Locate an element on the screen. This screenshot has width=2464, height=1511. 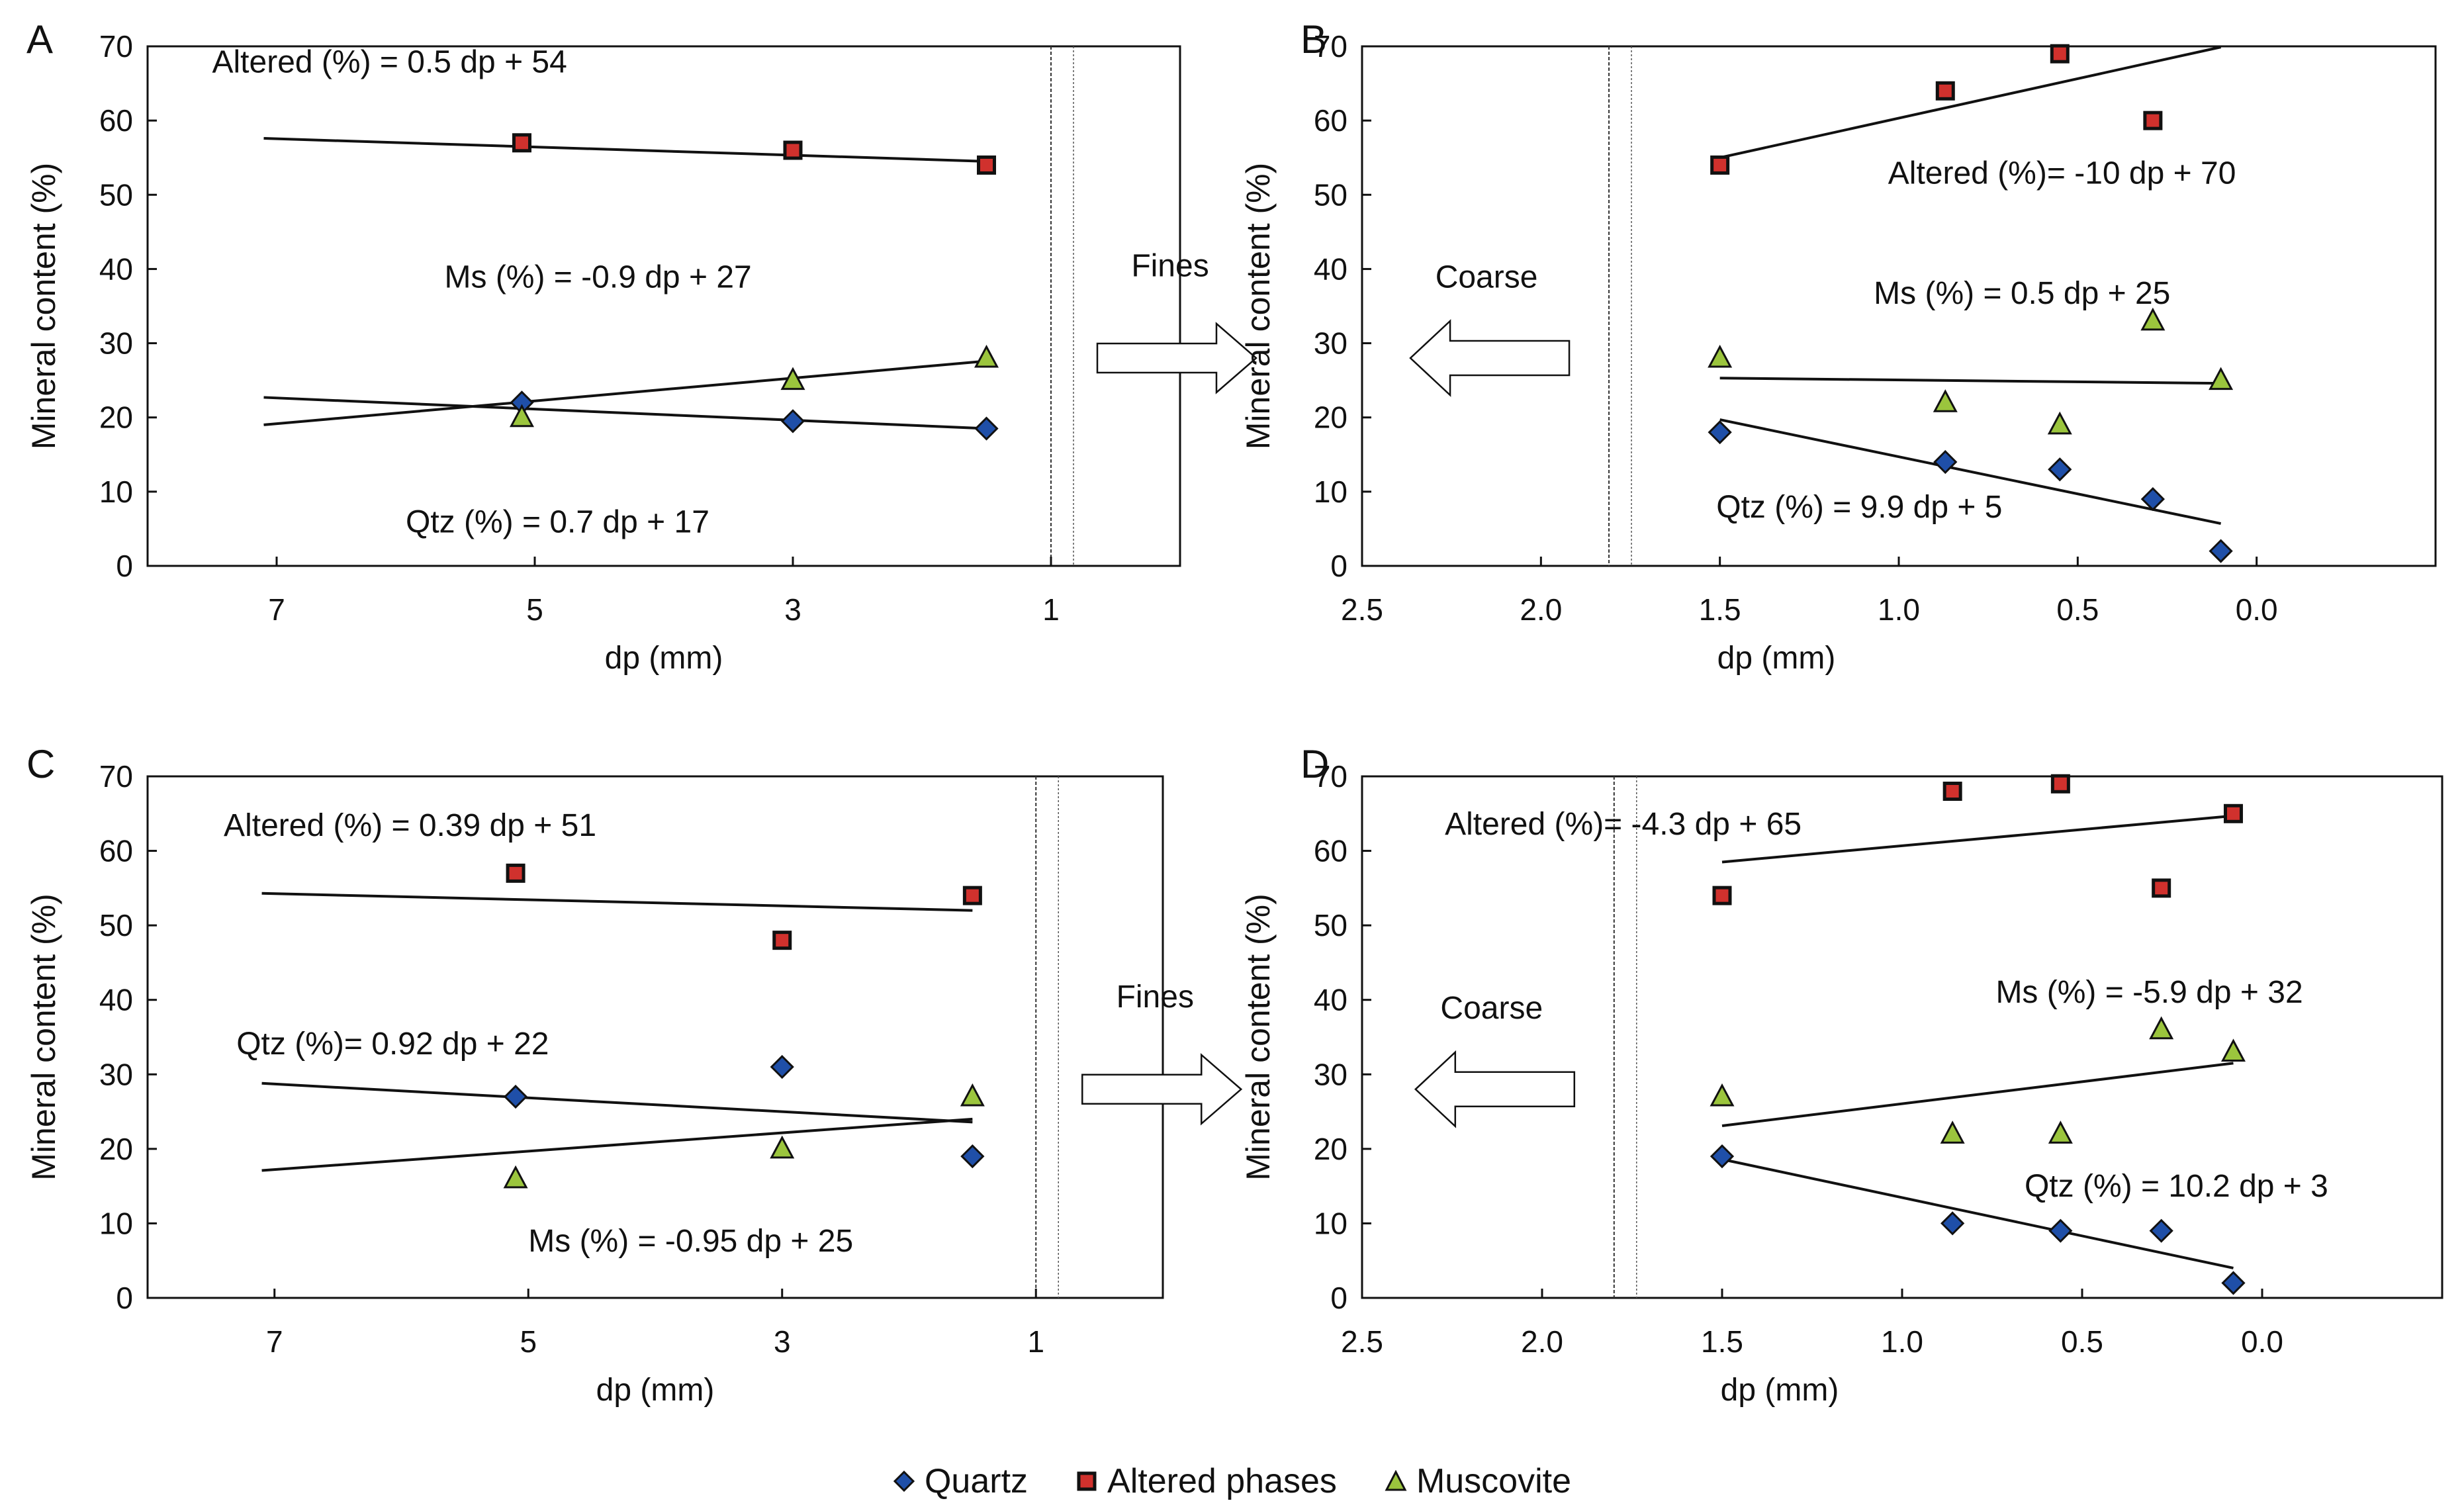
arrow-right-icon is located at coordinates (1162, 1089).